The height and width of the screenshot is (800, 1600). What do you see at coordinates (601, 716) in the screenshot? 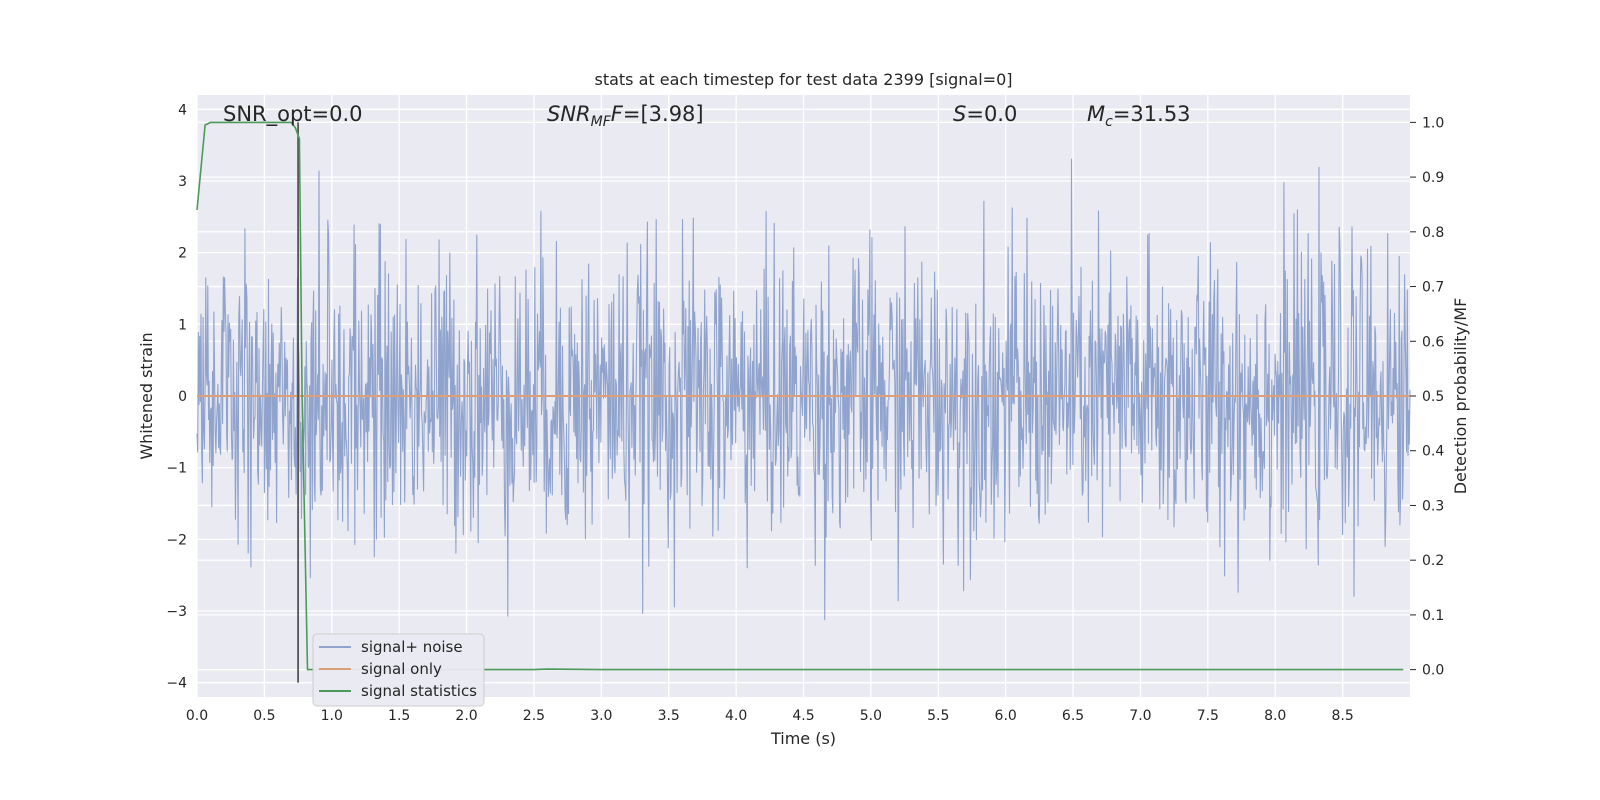
I see `x-tick-label: 3.0` at bounding box center [601, 716].